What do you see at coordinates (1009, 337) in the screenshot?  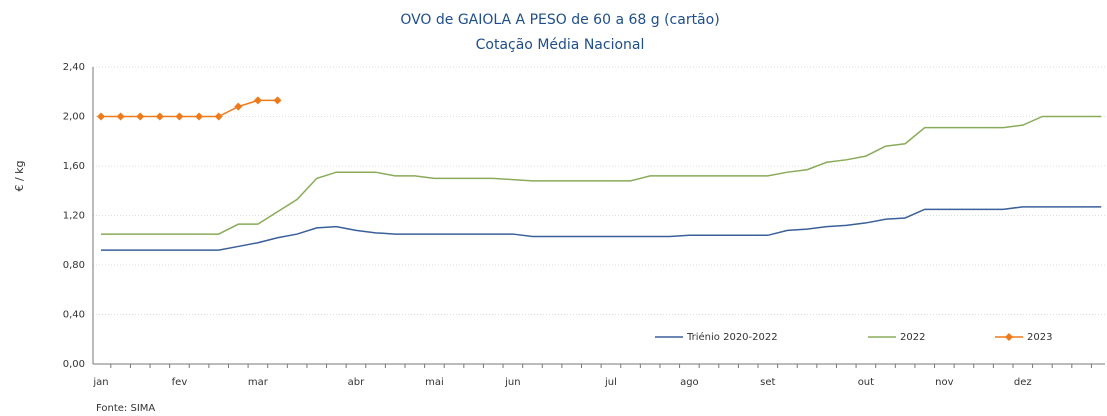 I see `legend-marker` at bounding box center [1009, 337].